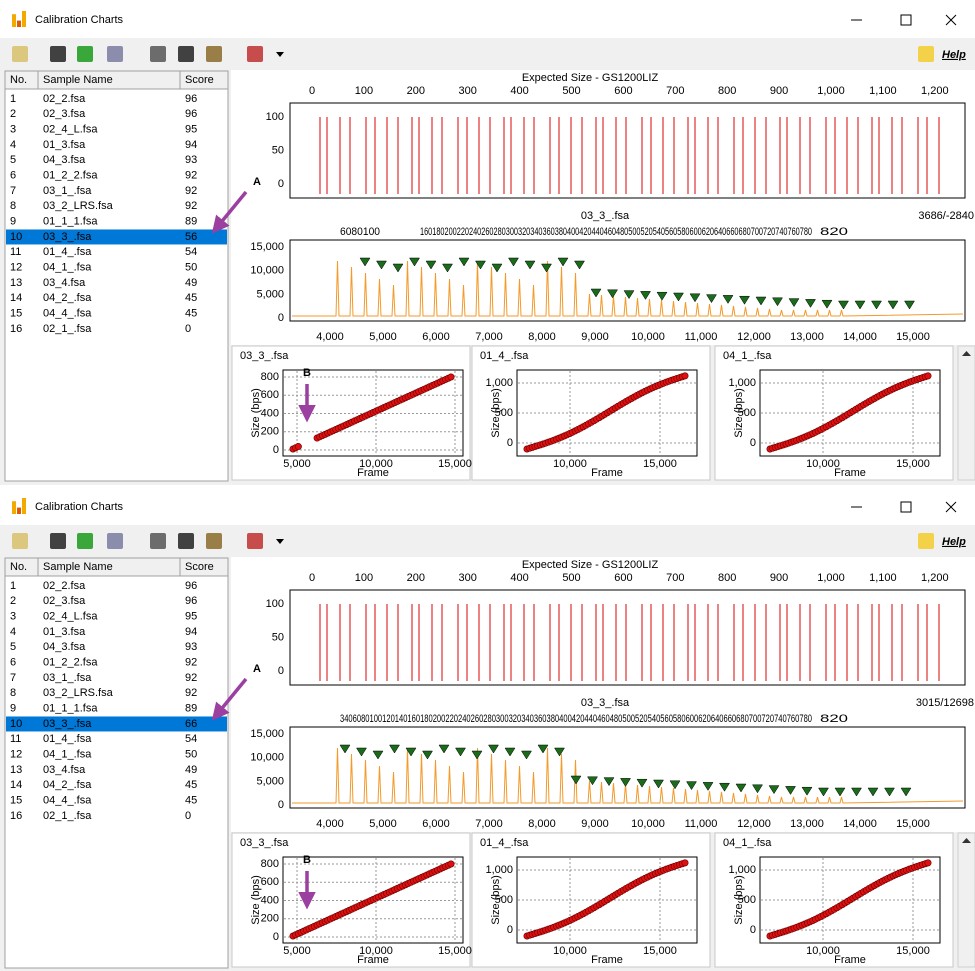  I want to click on table-cell: 4, so click(13, 632).